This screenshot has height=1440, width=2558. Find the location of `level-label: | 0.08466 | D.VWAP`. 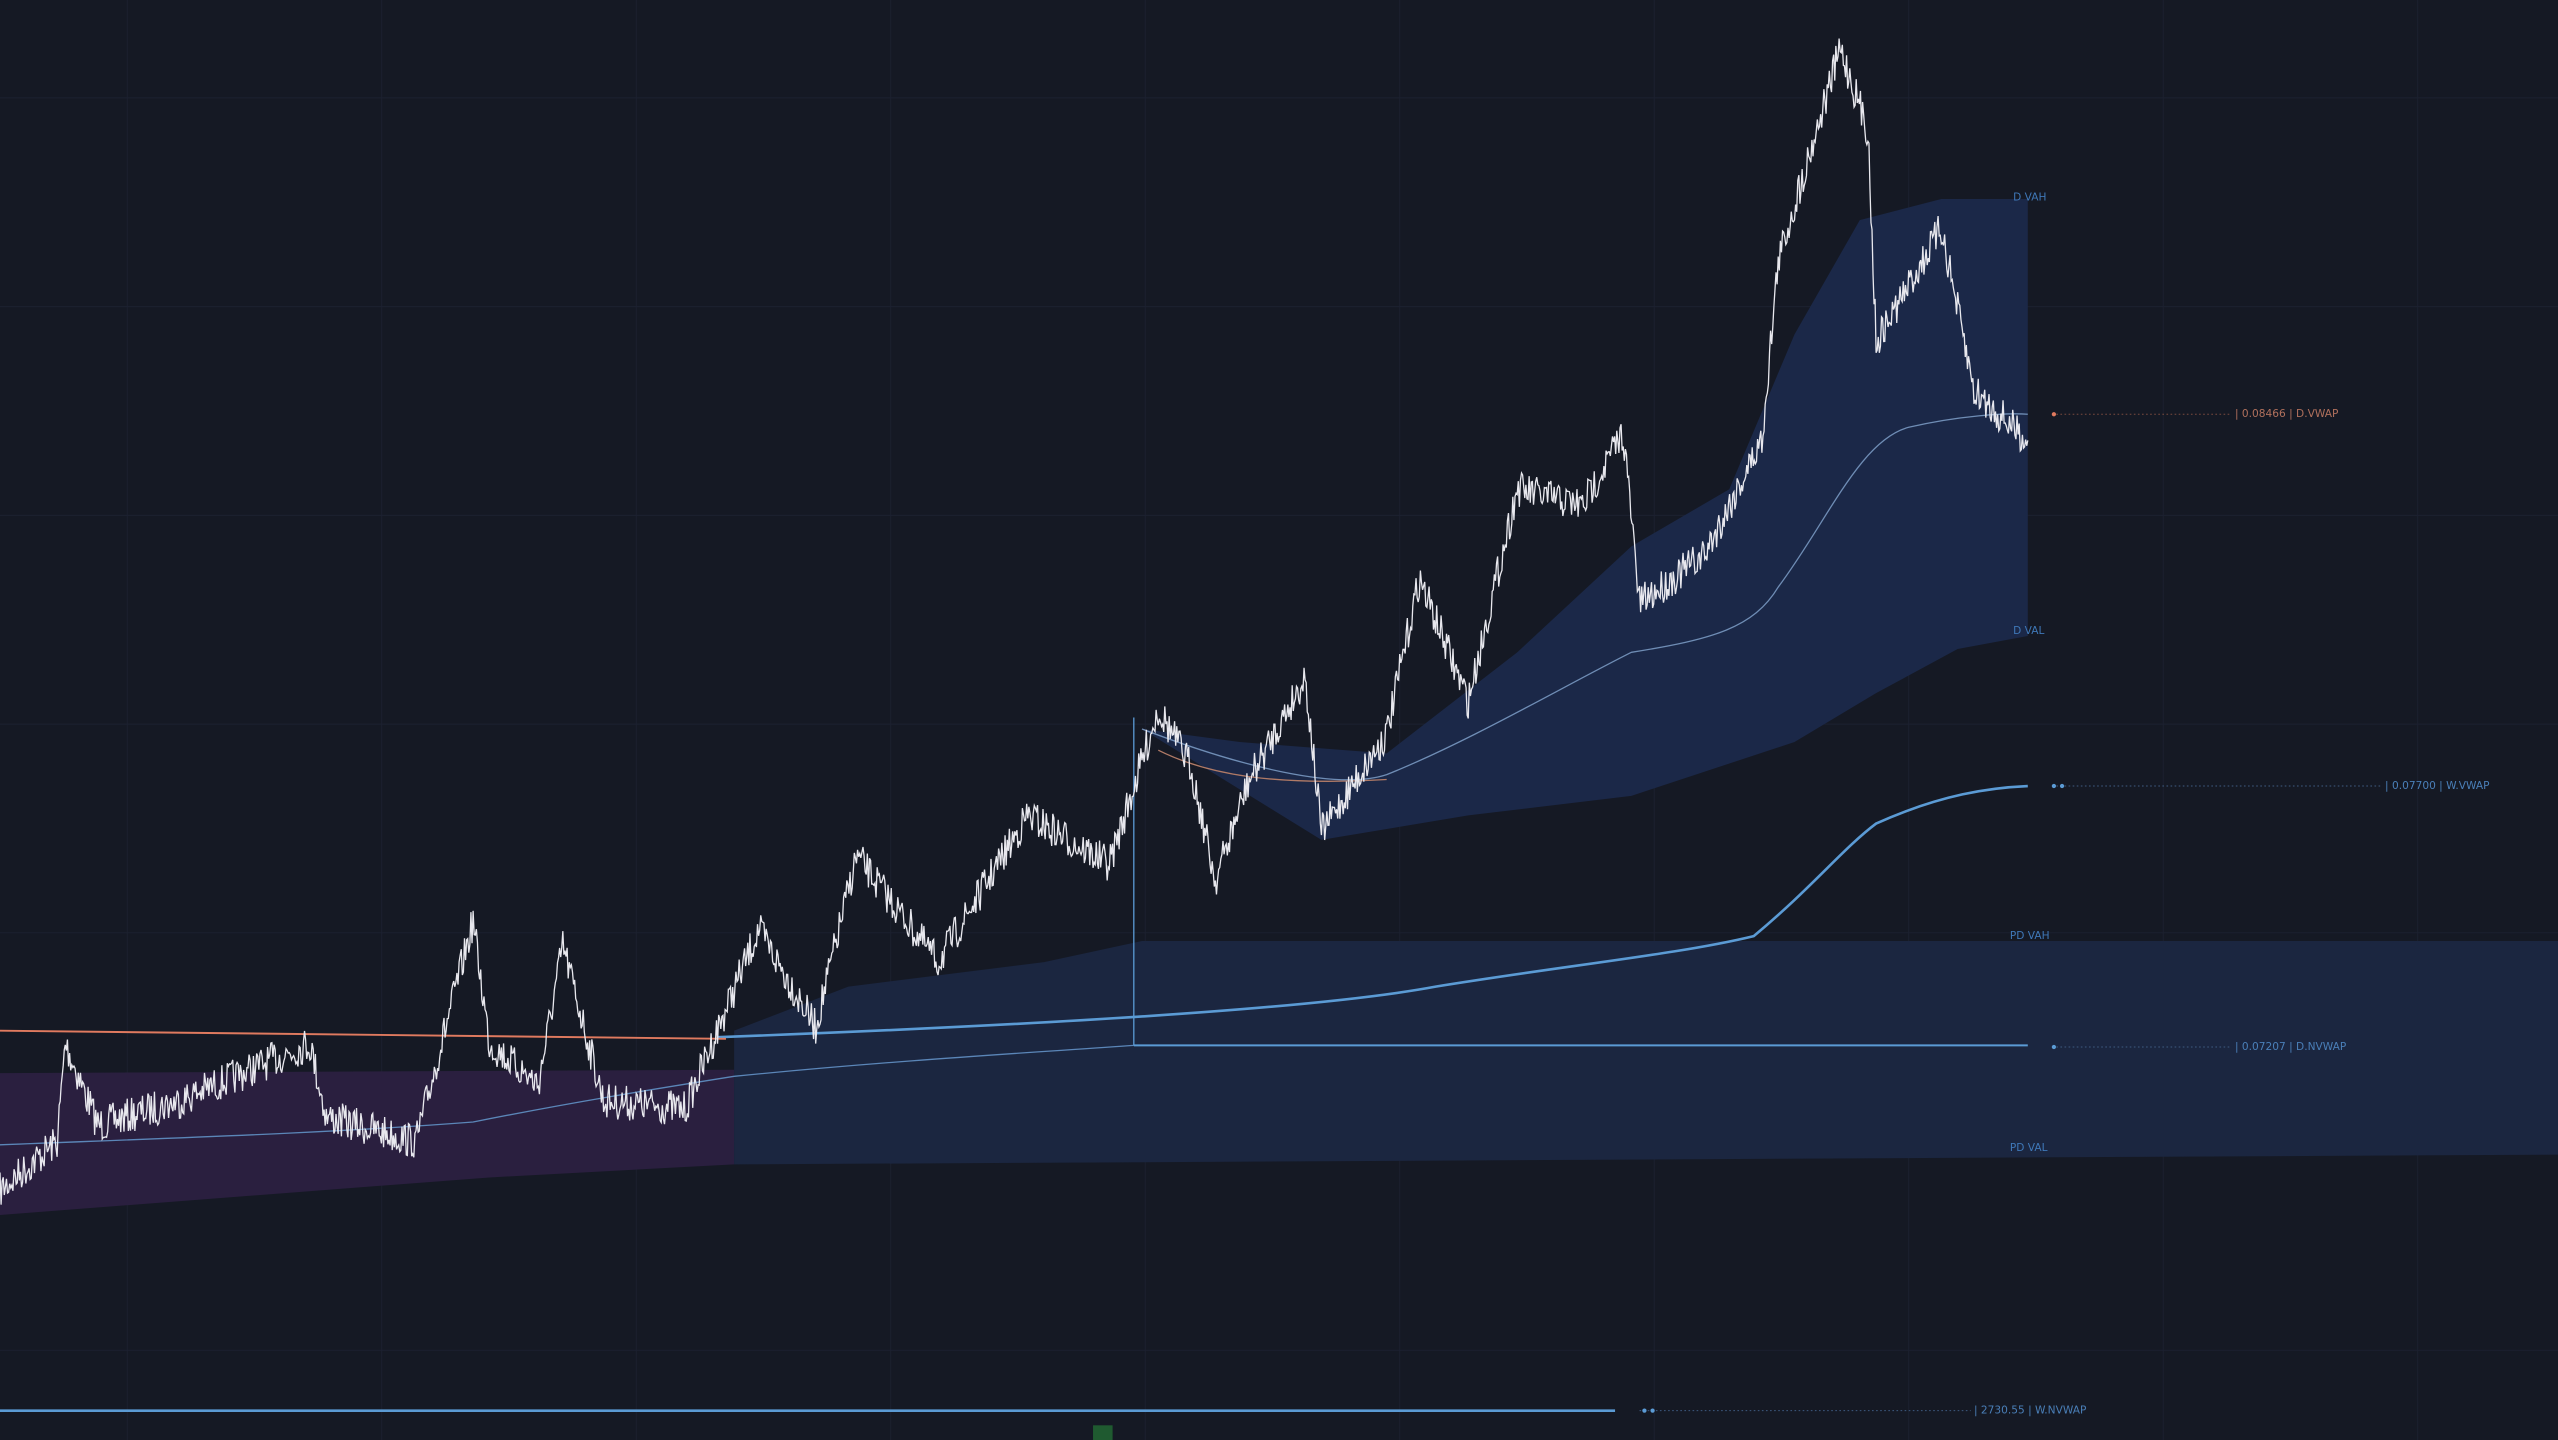

level-label: | 0.08466 | D.VWAP is located at coordinates (2287, 414).